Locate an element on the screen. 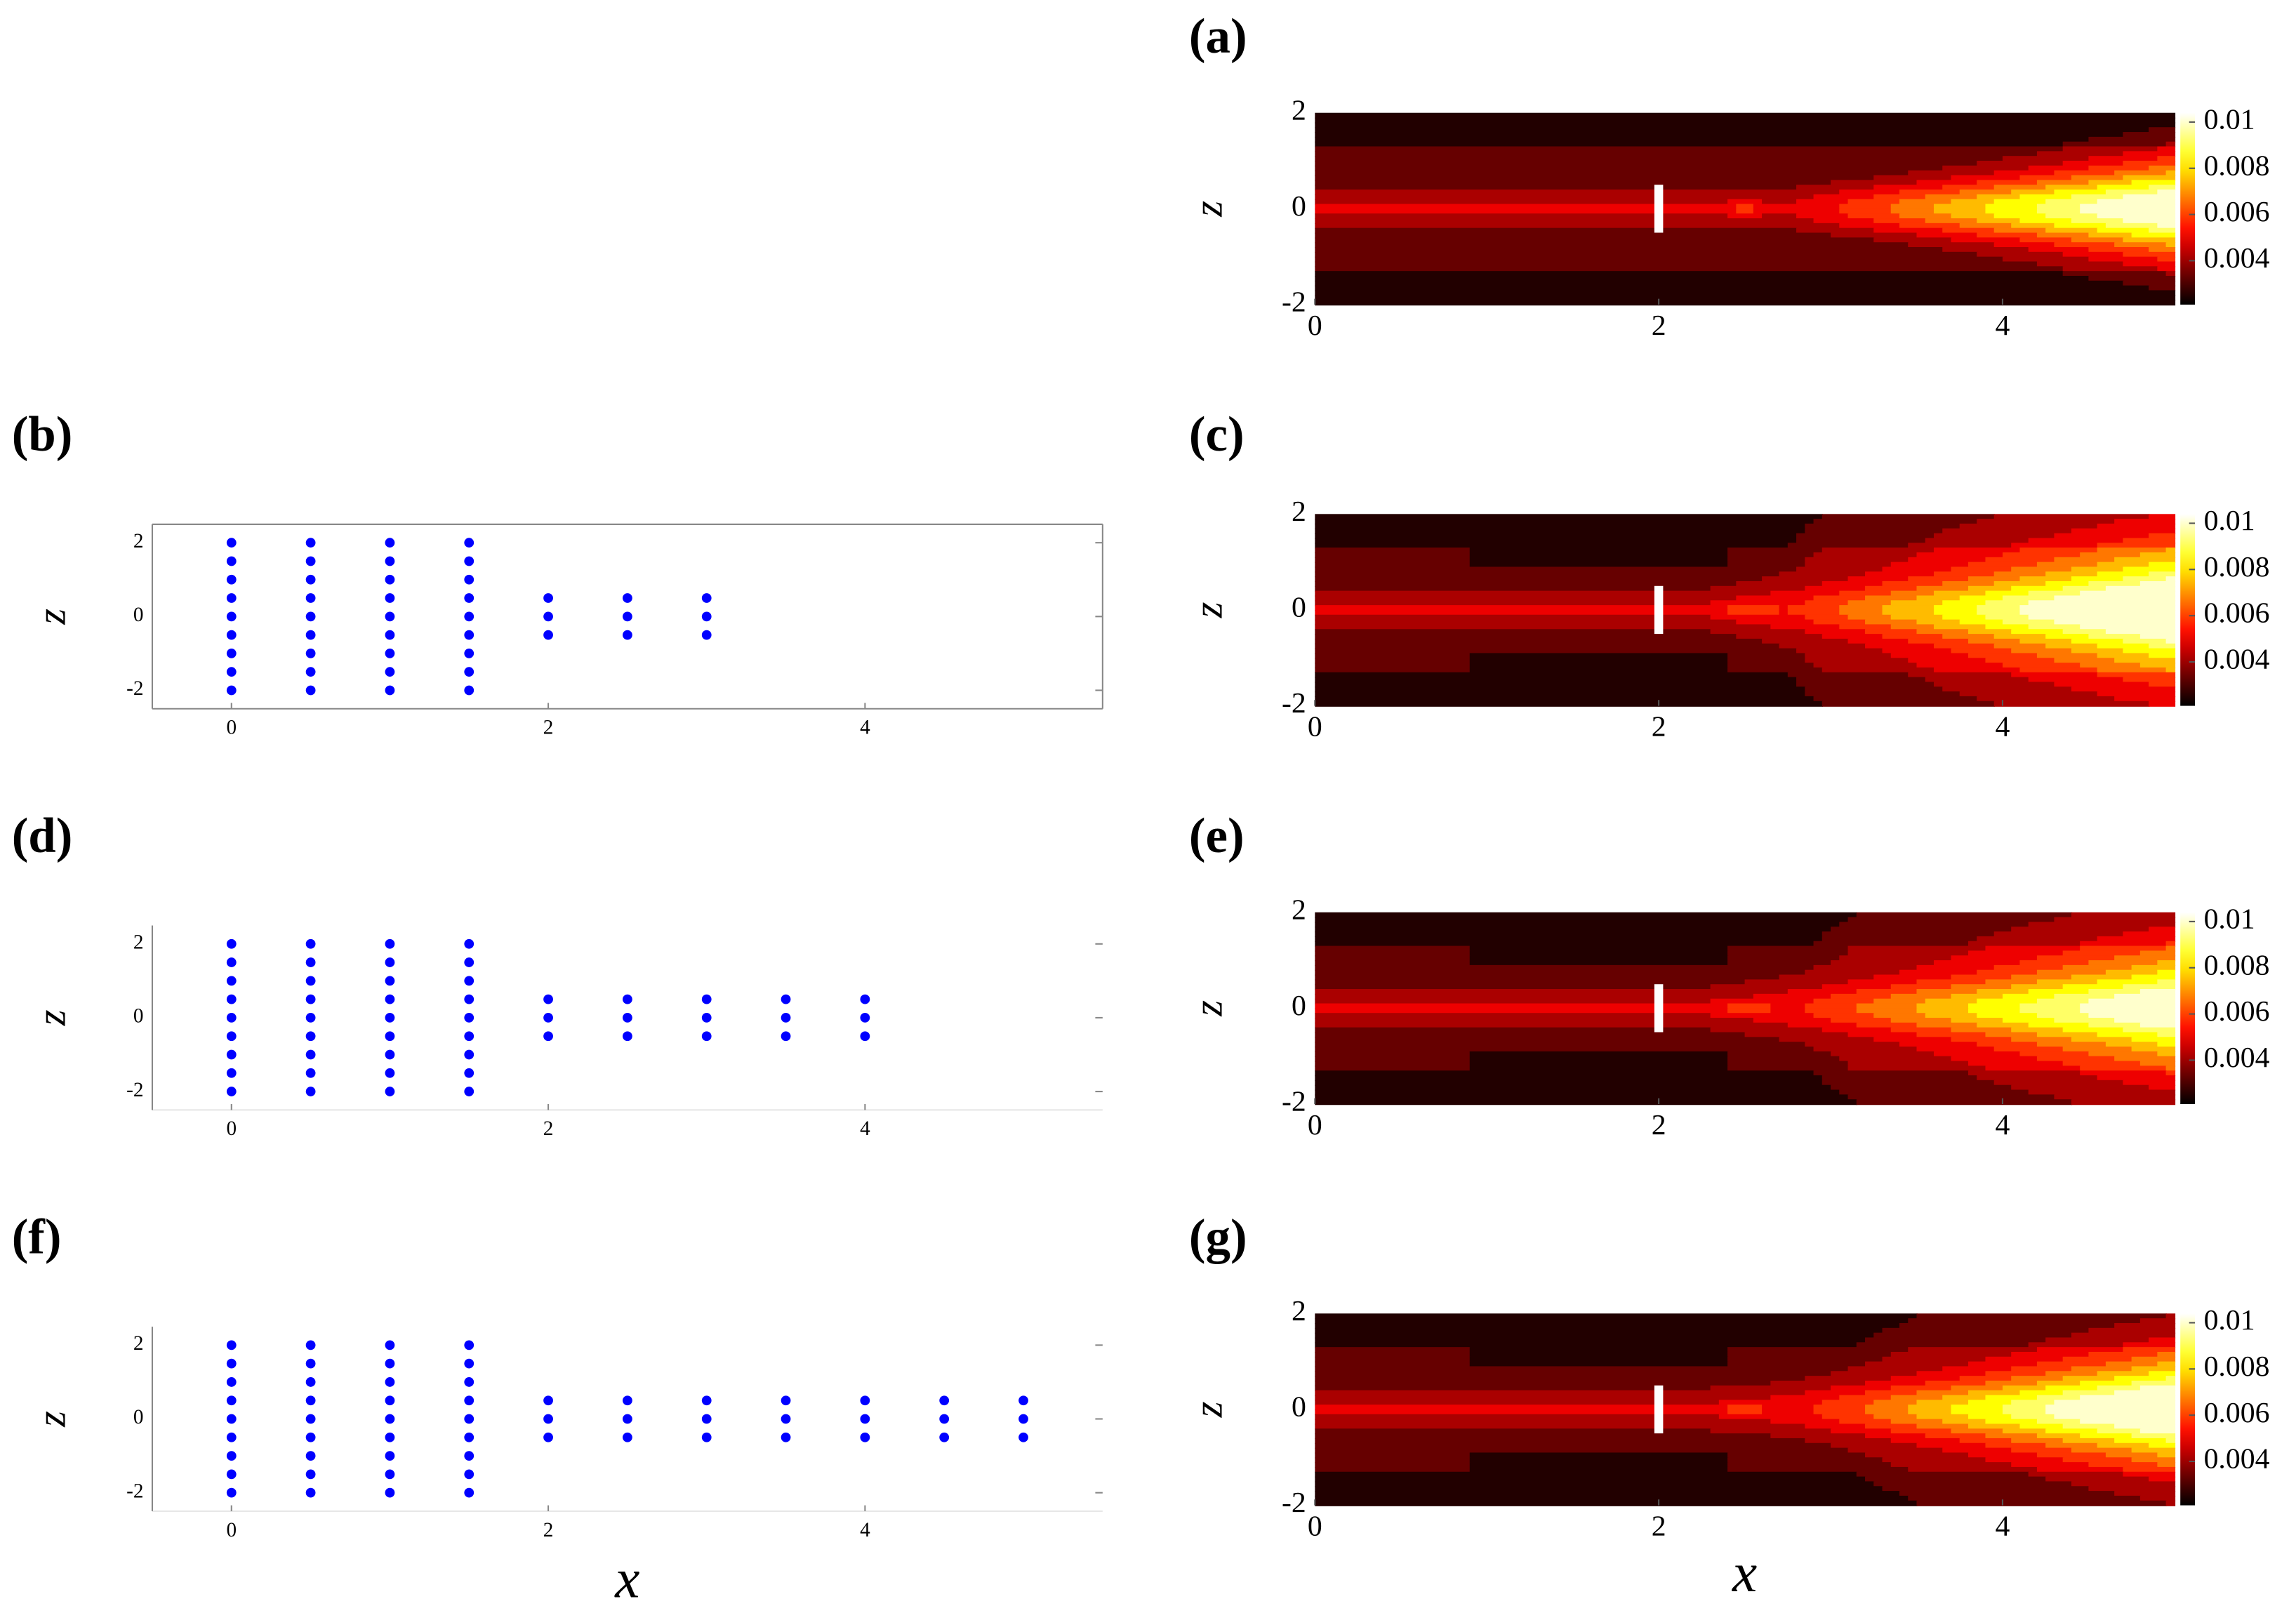  colorbar-tick-label: 0.008 is located at coordinates (2237, 166).